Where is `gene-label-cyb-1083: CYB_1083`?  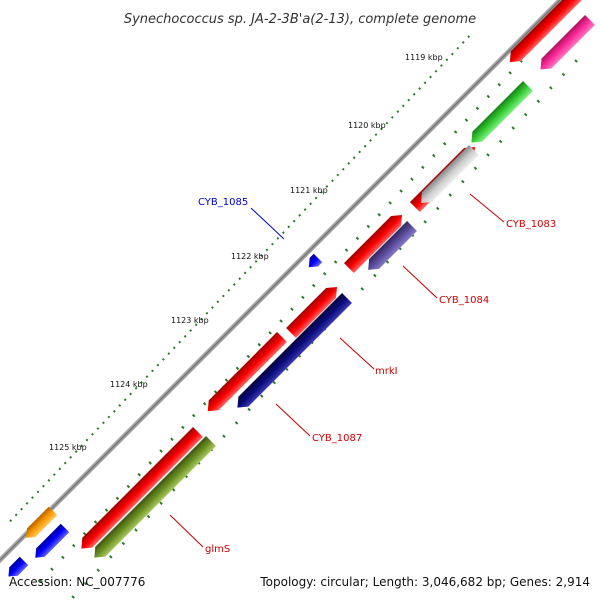
gene-label-cyb-1083: CYB_1083 is located at coordinates (531, 224).